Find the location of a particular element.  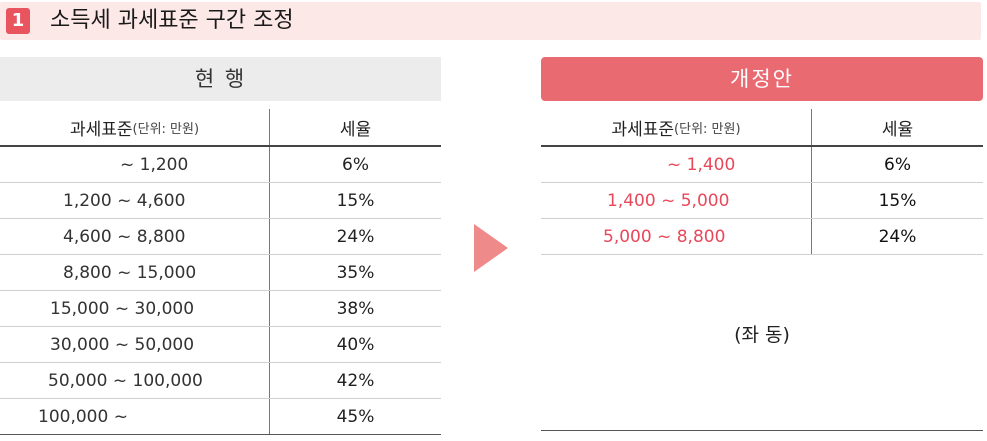

tax-rate: 42% is located at coordinates (355, 380).